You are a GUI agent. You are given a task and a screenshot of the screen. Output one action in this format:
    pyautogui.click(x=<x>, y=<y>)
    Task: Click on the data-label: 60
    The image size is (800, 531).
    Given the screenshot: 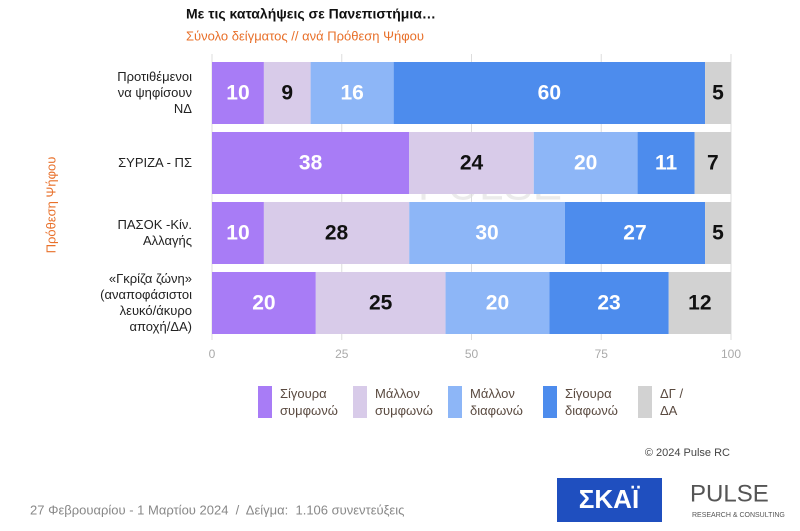 What is the action you would take?
    pyautogui.click(x=549, y=93)
    